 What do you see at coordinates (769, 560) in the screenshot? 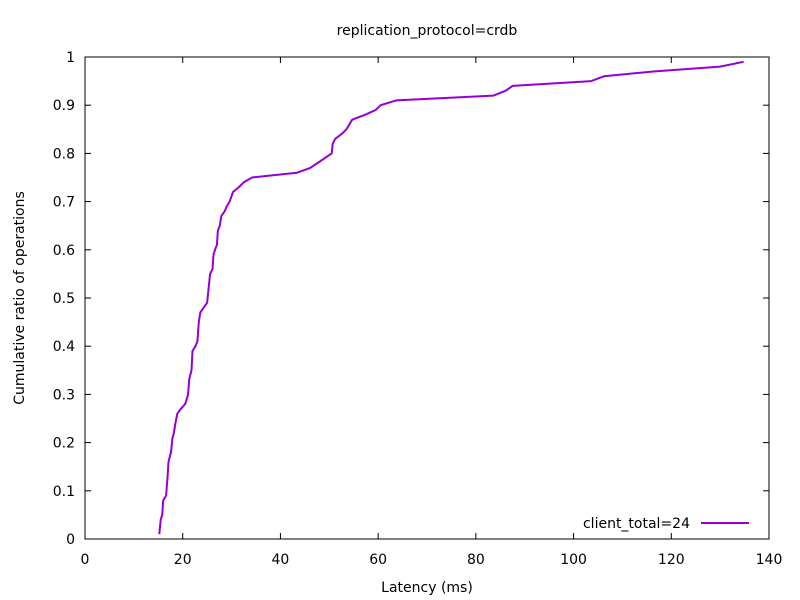
I see `x-tick-label: 140` at bounding box center [769, 560].